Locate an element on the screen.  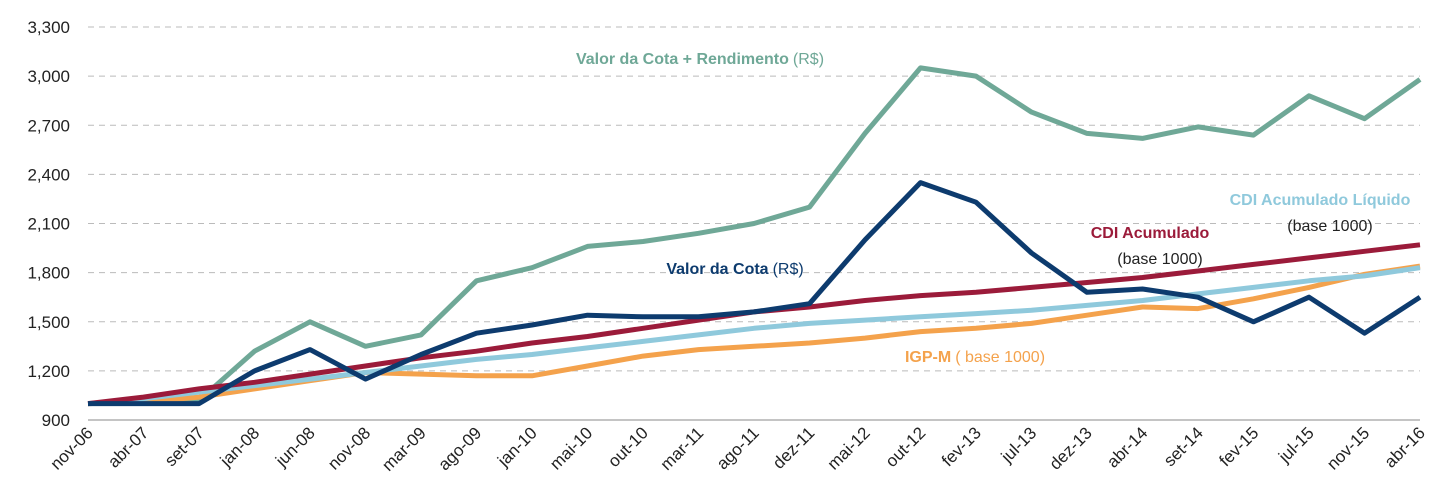
series-label: Valor da Cota + Rendimento (R$) is located at coordinates (700, 59).